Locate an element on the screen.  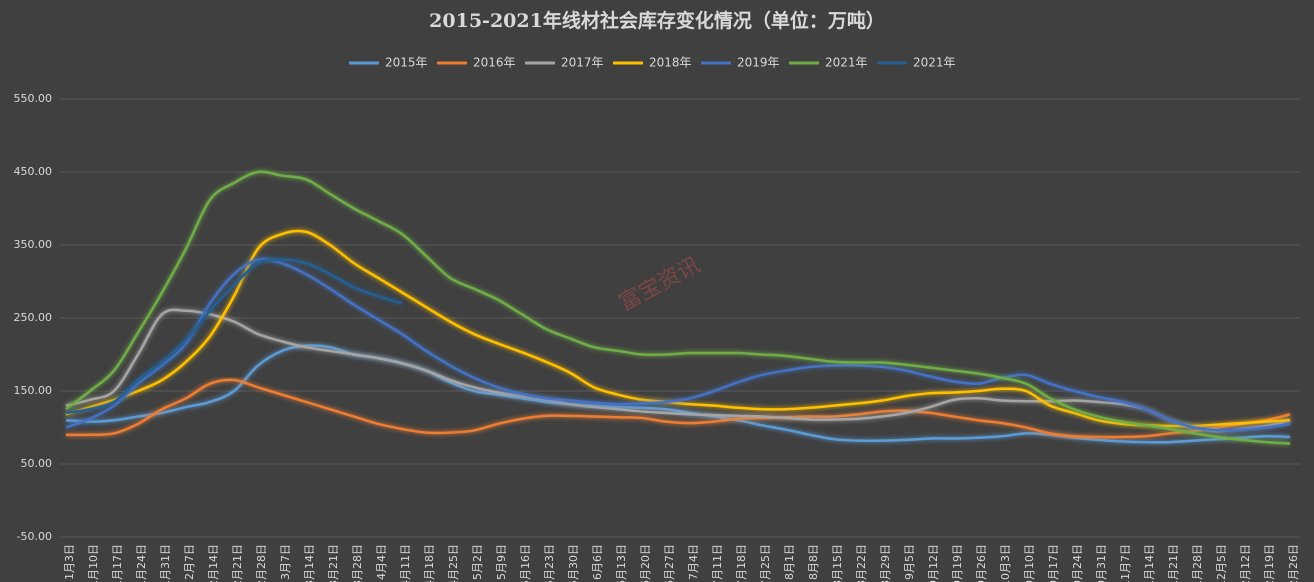
x-tick-label: 2月14日 is located at coordinates (213, 563).